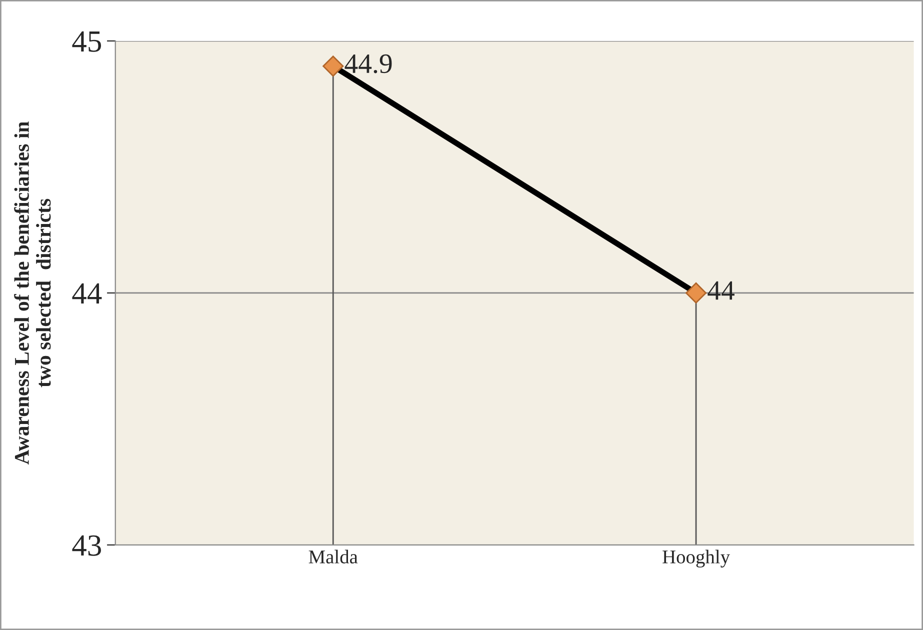 The width and height of the screenshot is (923, 630). I want to click on y-tick-label: 43, so click(86, 545).